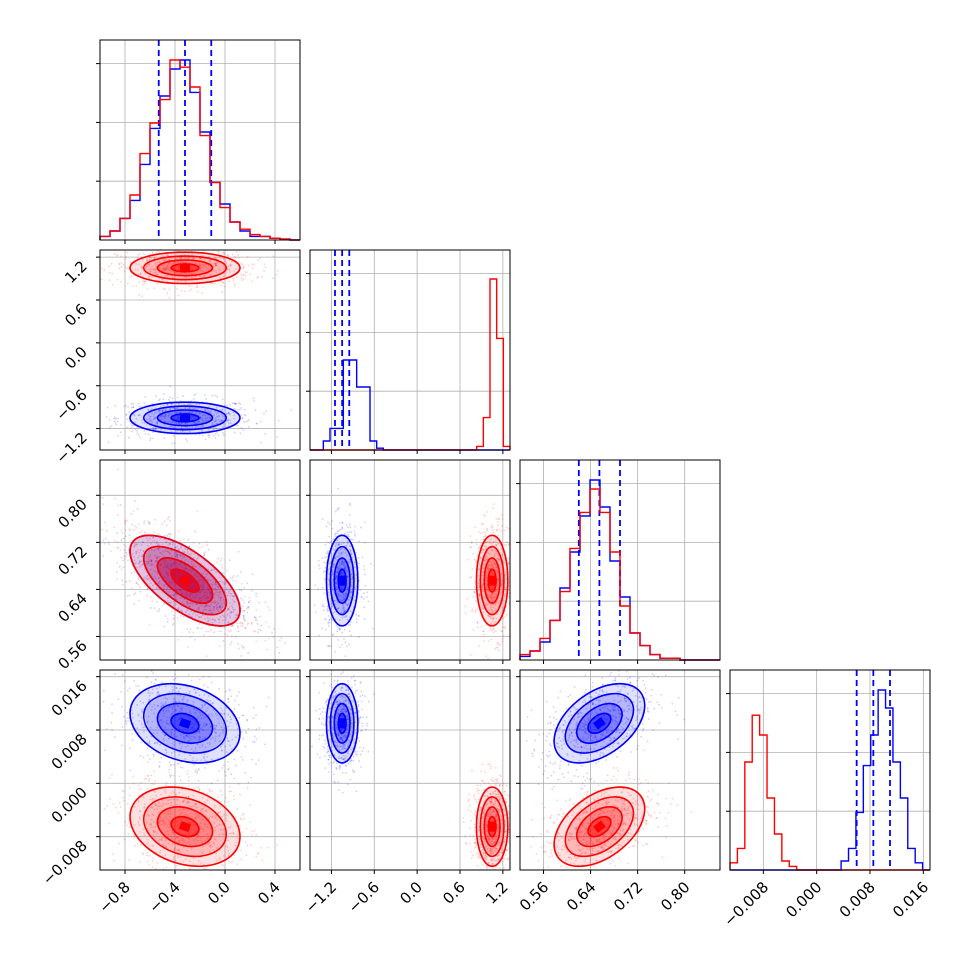 This screenshot has height=970, width=970. What do you see at coordinates (71, 405) in the screenshot?
I see `y-tick-label: −0.6` at bounding box center [71, 405].